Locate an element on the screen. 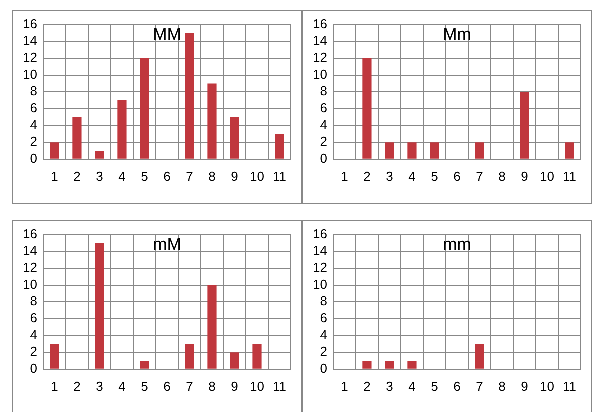 The height and width of the screenshot is (412, 593). chart-title: mm is located at coordinates (457, 244).